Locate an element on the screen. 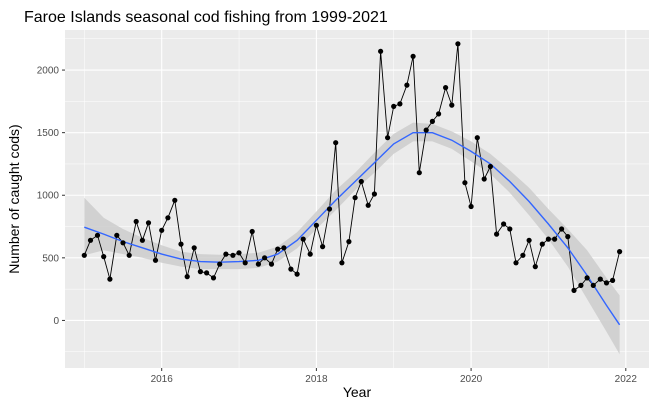 Image resolution: width=656 pixels, height=410 pixels. x-tick-label: 2018 is located at coordinates (316, 379).